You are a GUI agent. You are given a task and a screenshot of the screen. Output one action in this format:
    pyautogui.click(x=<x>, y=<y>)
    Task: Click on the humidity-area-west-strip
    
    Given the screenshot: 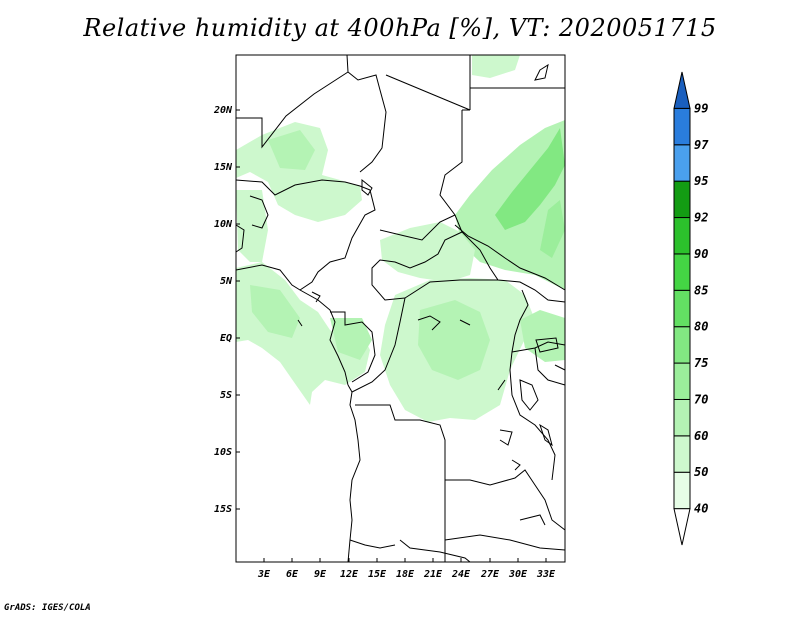 What is the action you would take?
    pyautogui.click(x=252, y=226)
    